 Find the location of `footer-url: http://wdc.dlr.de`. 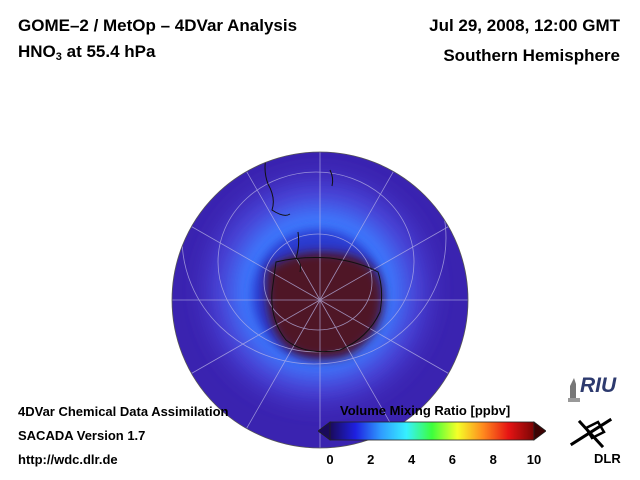

footer-url: http://wdc.dlr.de is located at coordinates (68, 459).